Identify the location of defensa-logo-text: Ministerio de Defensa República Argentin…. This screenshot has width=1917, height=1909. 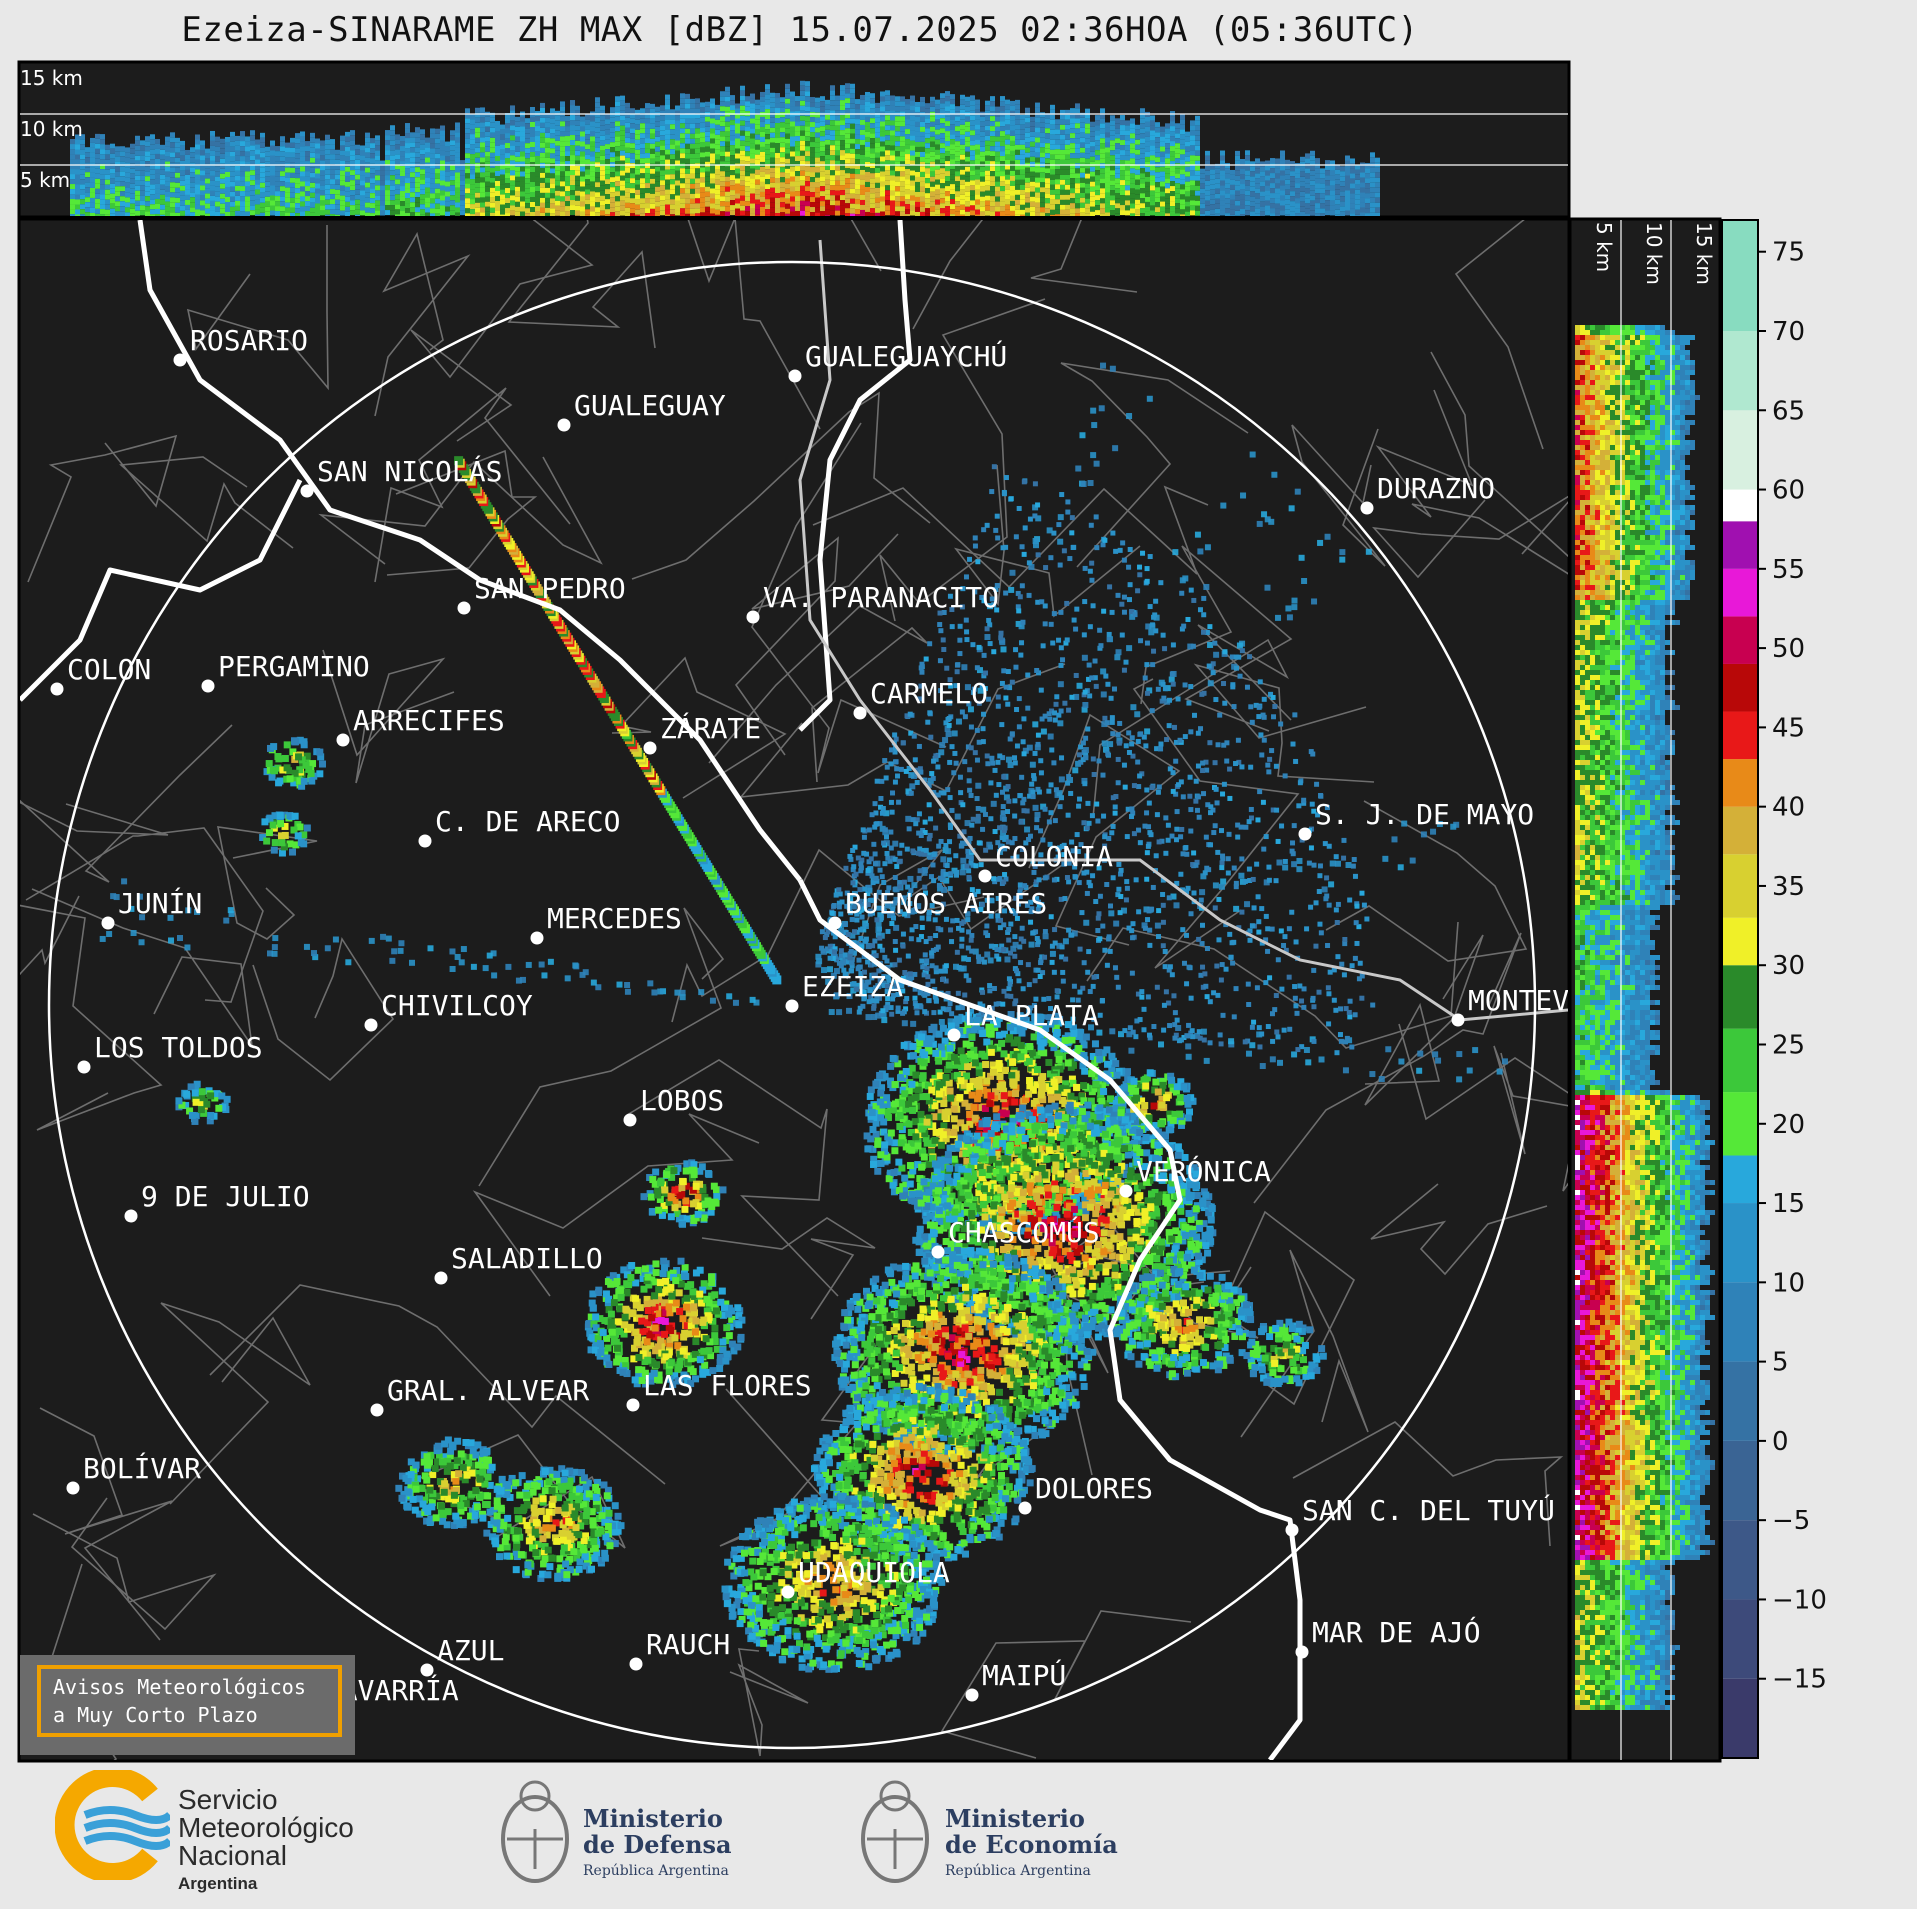
(657, 1845).